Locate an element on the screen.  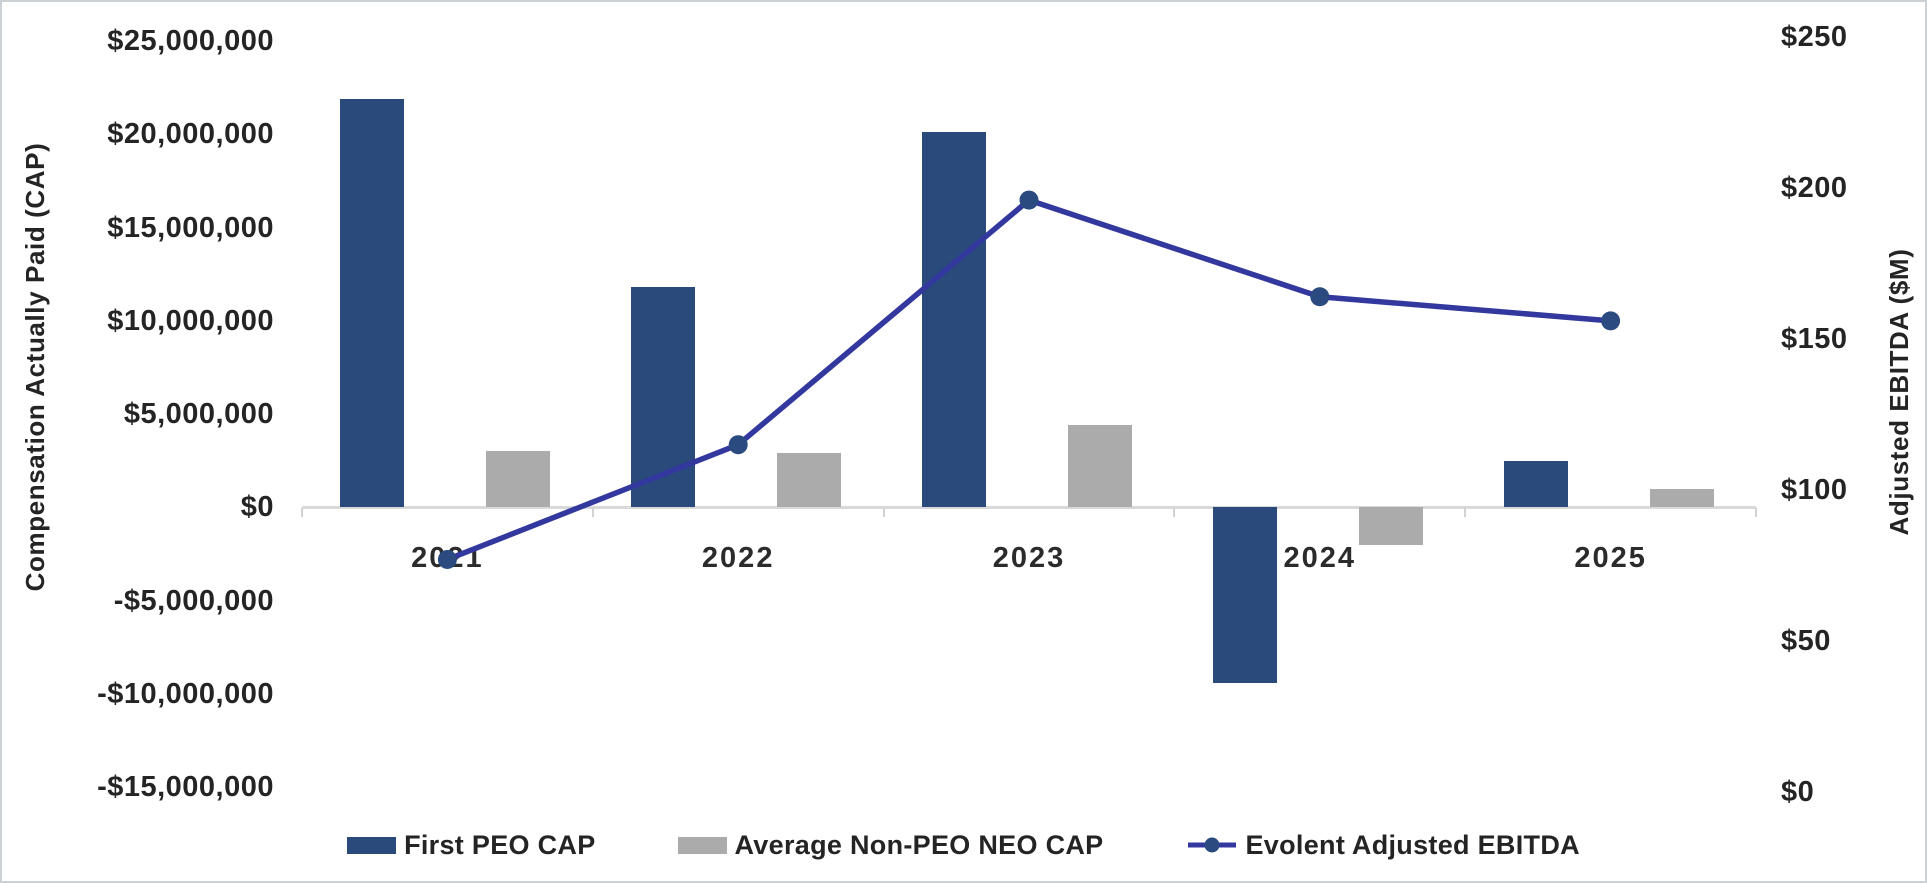
right-axis-title: Adjusted EBITDA ($M) is located at coordinates (1899, 392).